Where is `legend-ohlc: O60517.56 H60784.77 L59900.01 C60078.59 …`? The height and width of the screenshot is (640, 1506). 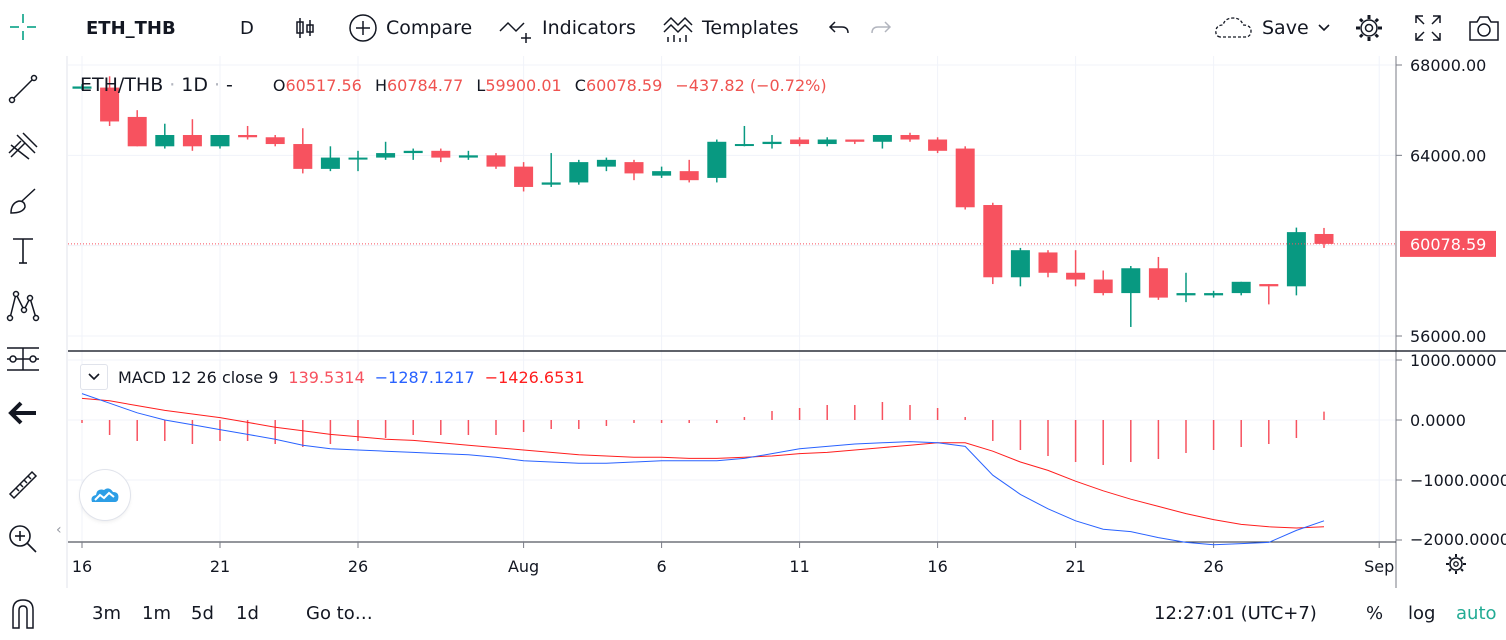
legend-ohlc: O60517.56 H60784.77 L59900.01 C60078.59 … is located at coordinates (550, 85).